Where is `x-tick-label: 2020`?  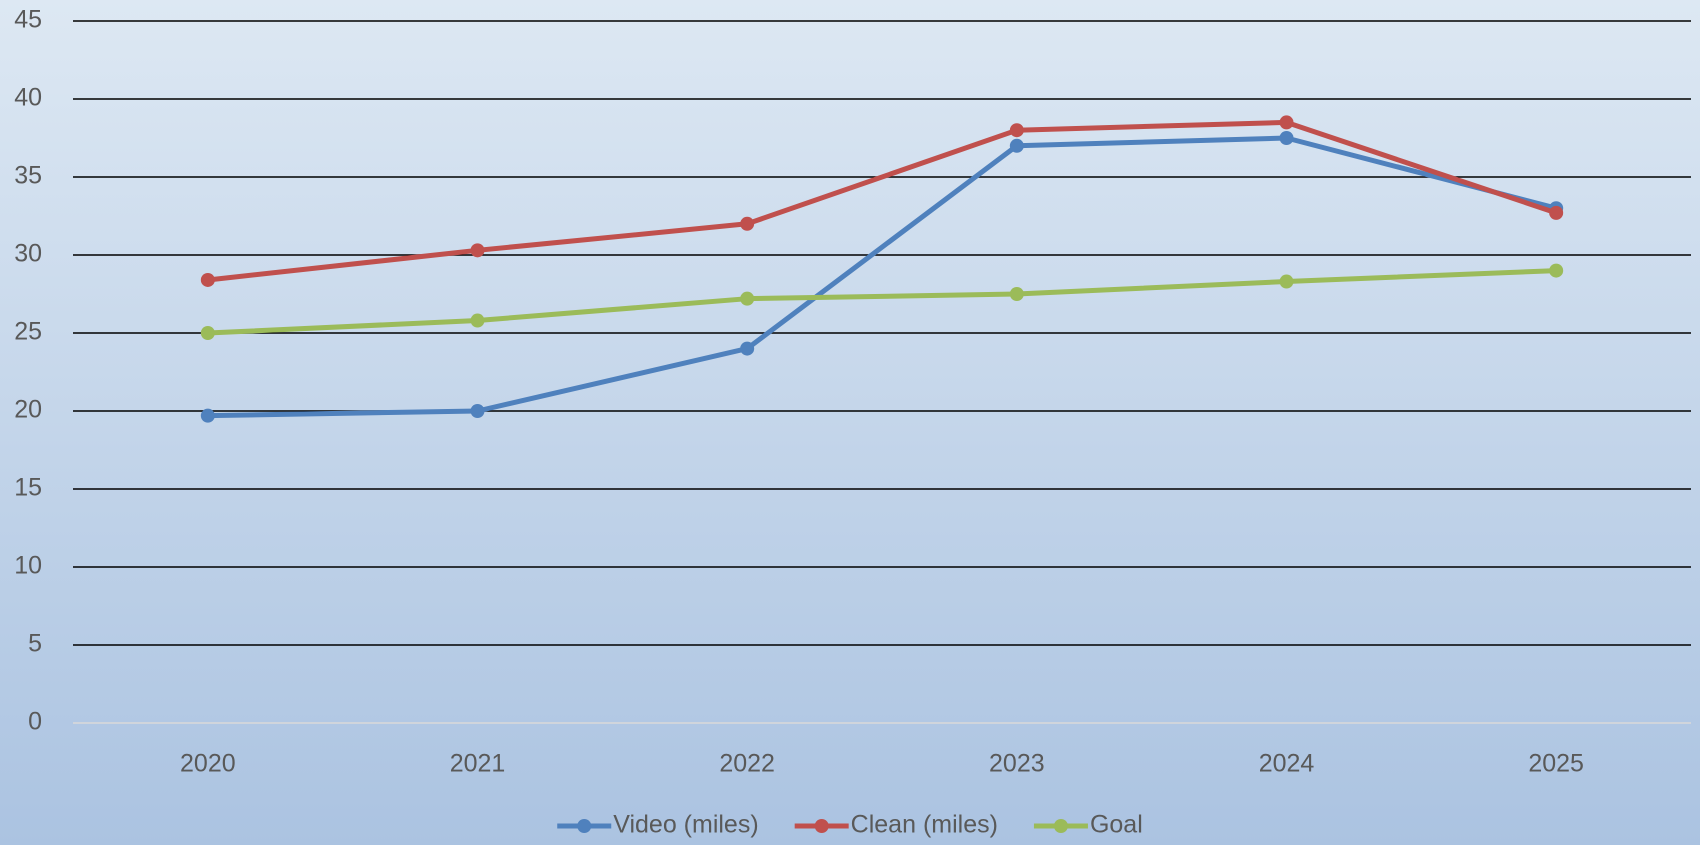 x-tick-label: 2020 is located at coordinates (208, 764).